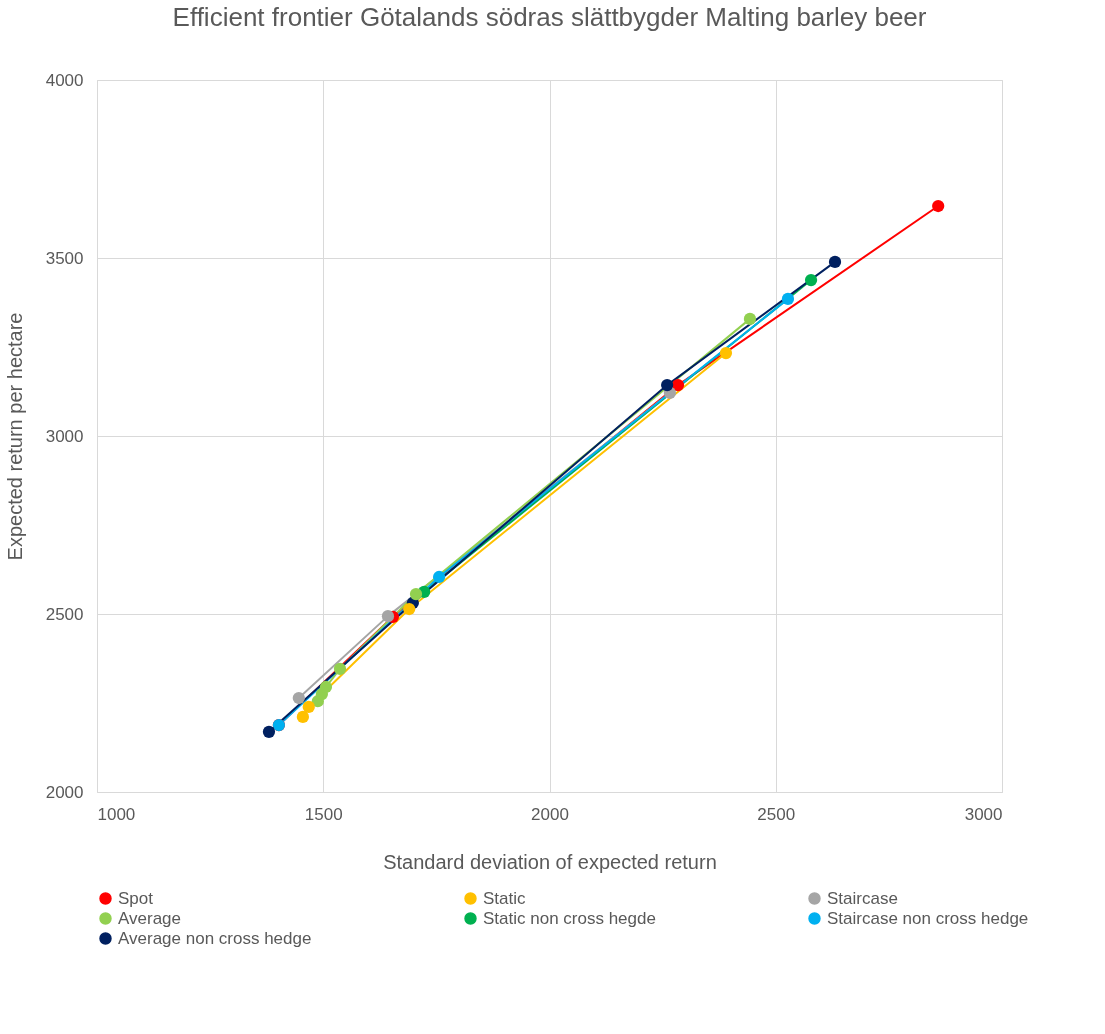 The width and height of the screenshot is (1105, 1034). I want to click on legend-label: Static, so click(505, 898).